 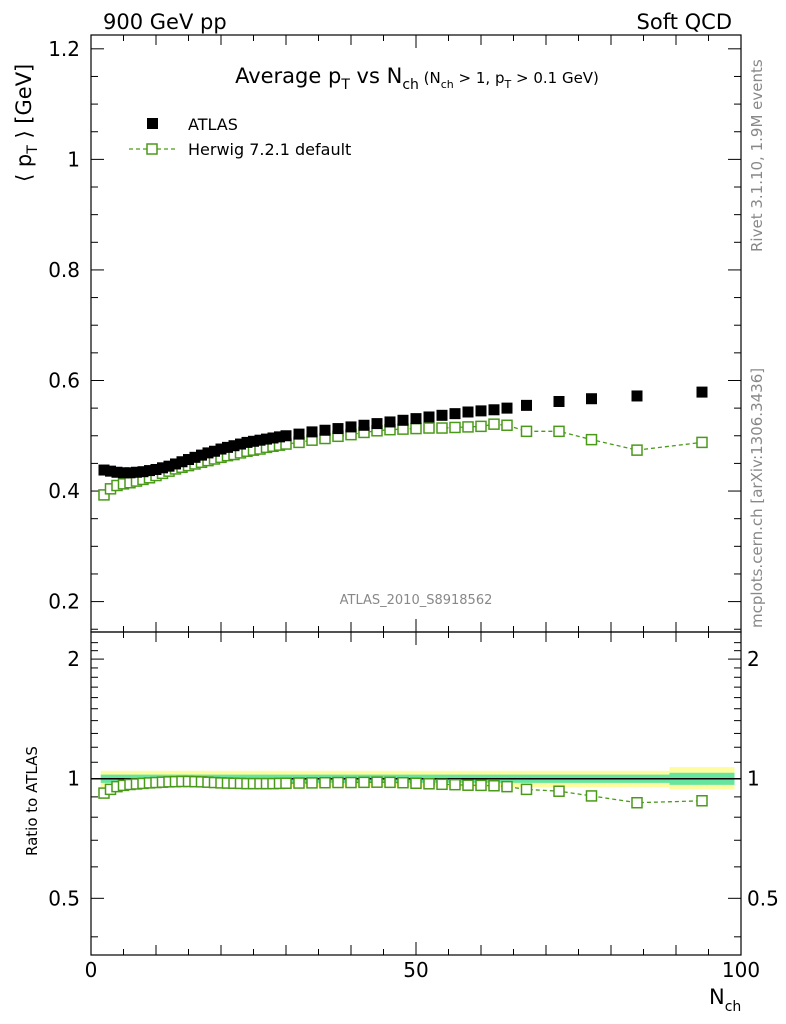 I want to click on mcplots-reference-label: mcplots.cern.ch [arXiv:1306.3436], so click(x=757, y=498).